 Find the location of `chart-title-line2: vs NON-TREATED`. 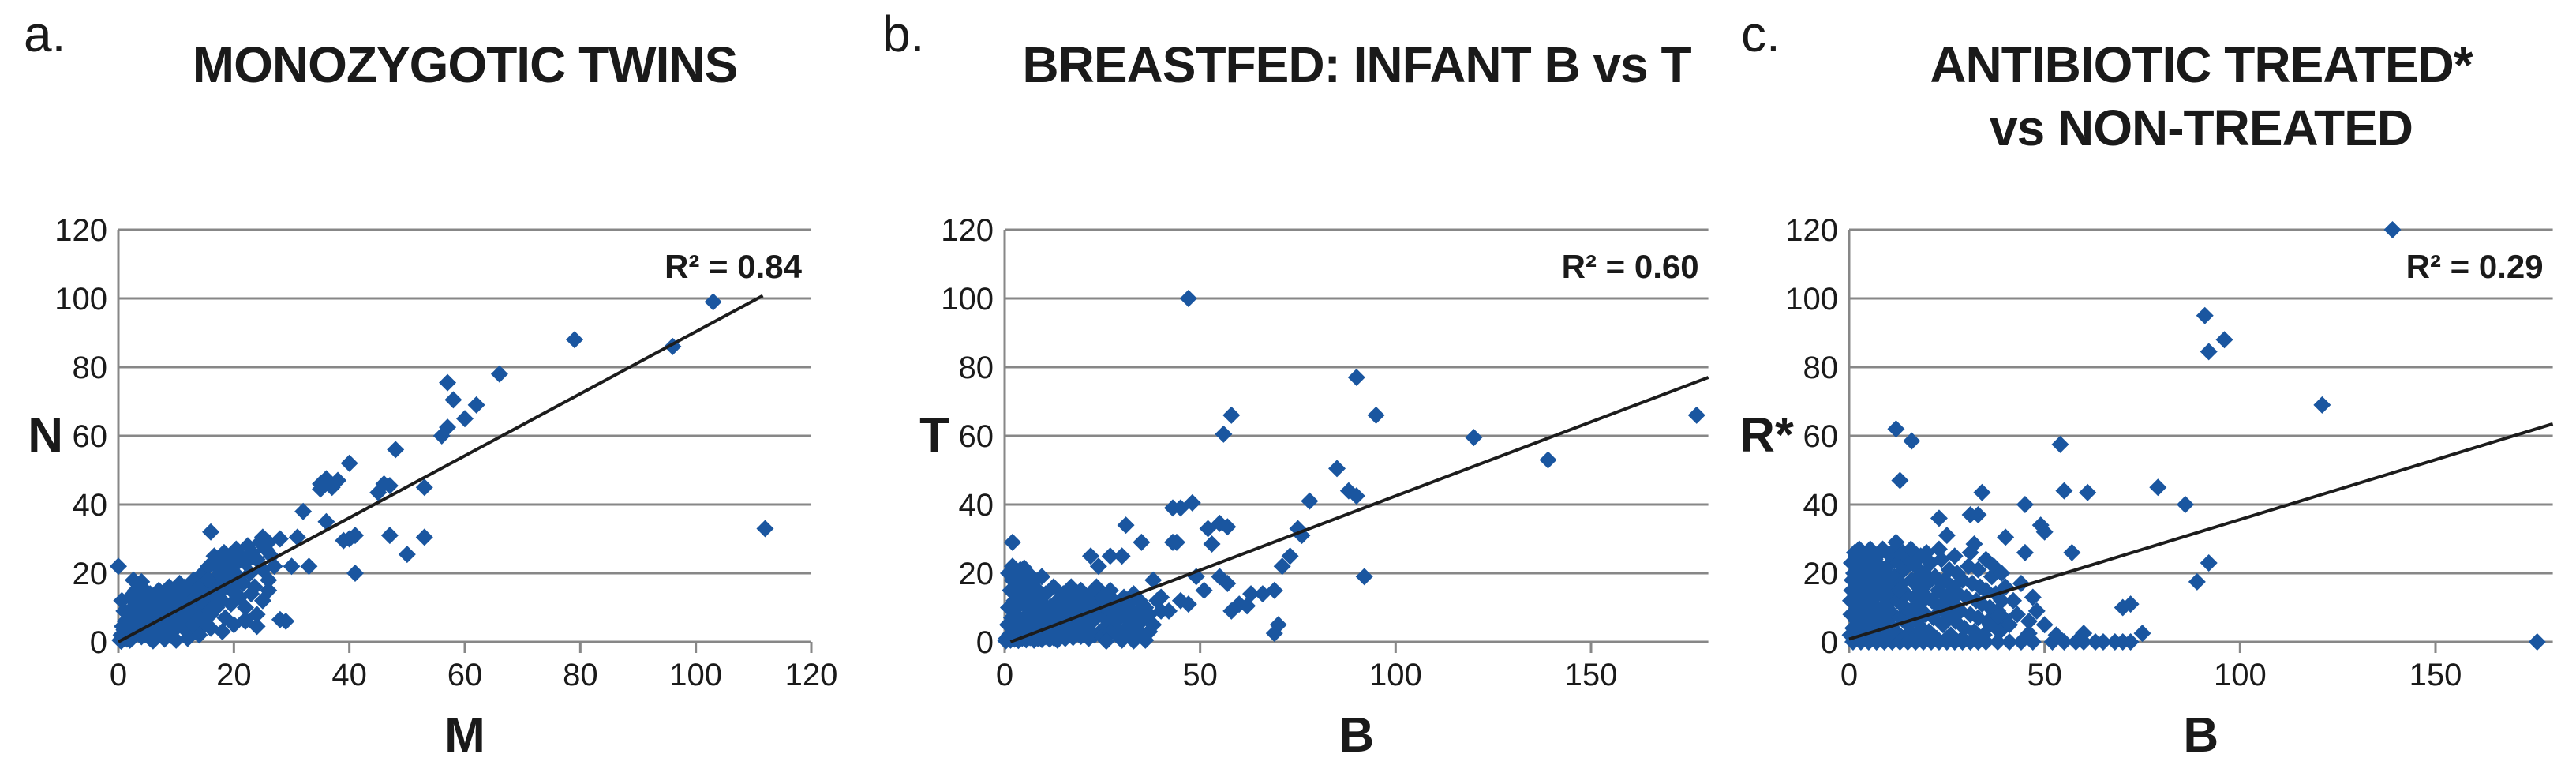

chart-title-line2: vs NON-TREATED is located at coordinates (2201, 128).